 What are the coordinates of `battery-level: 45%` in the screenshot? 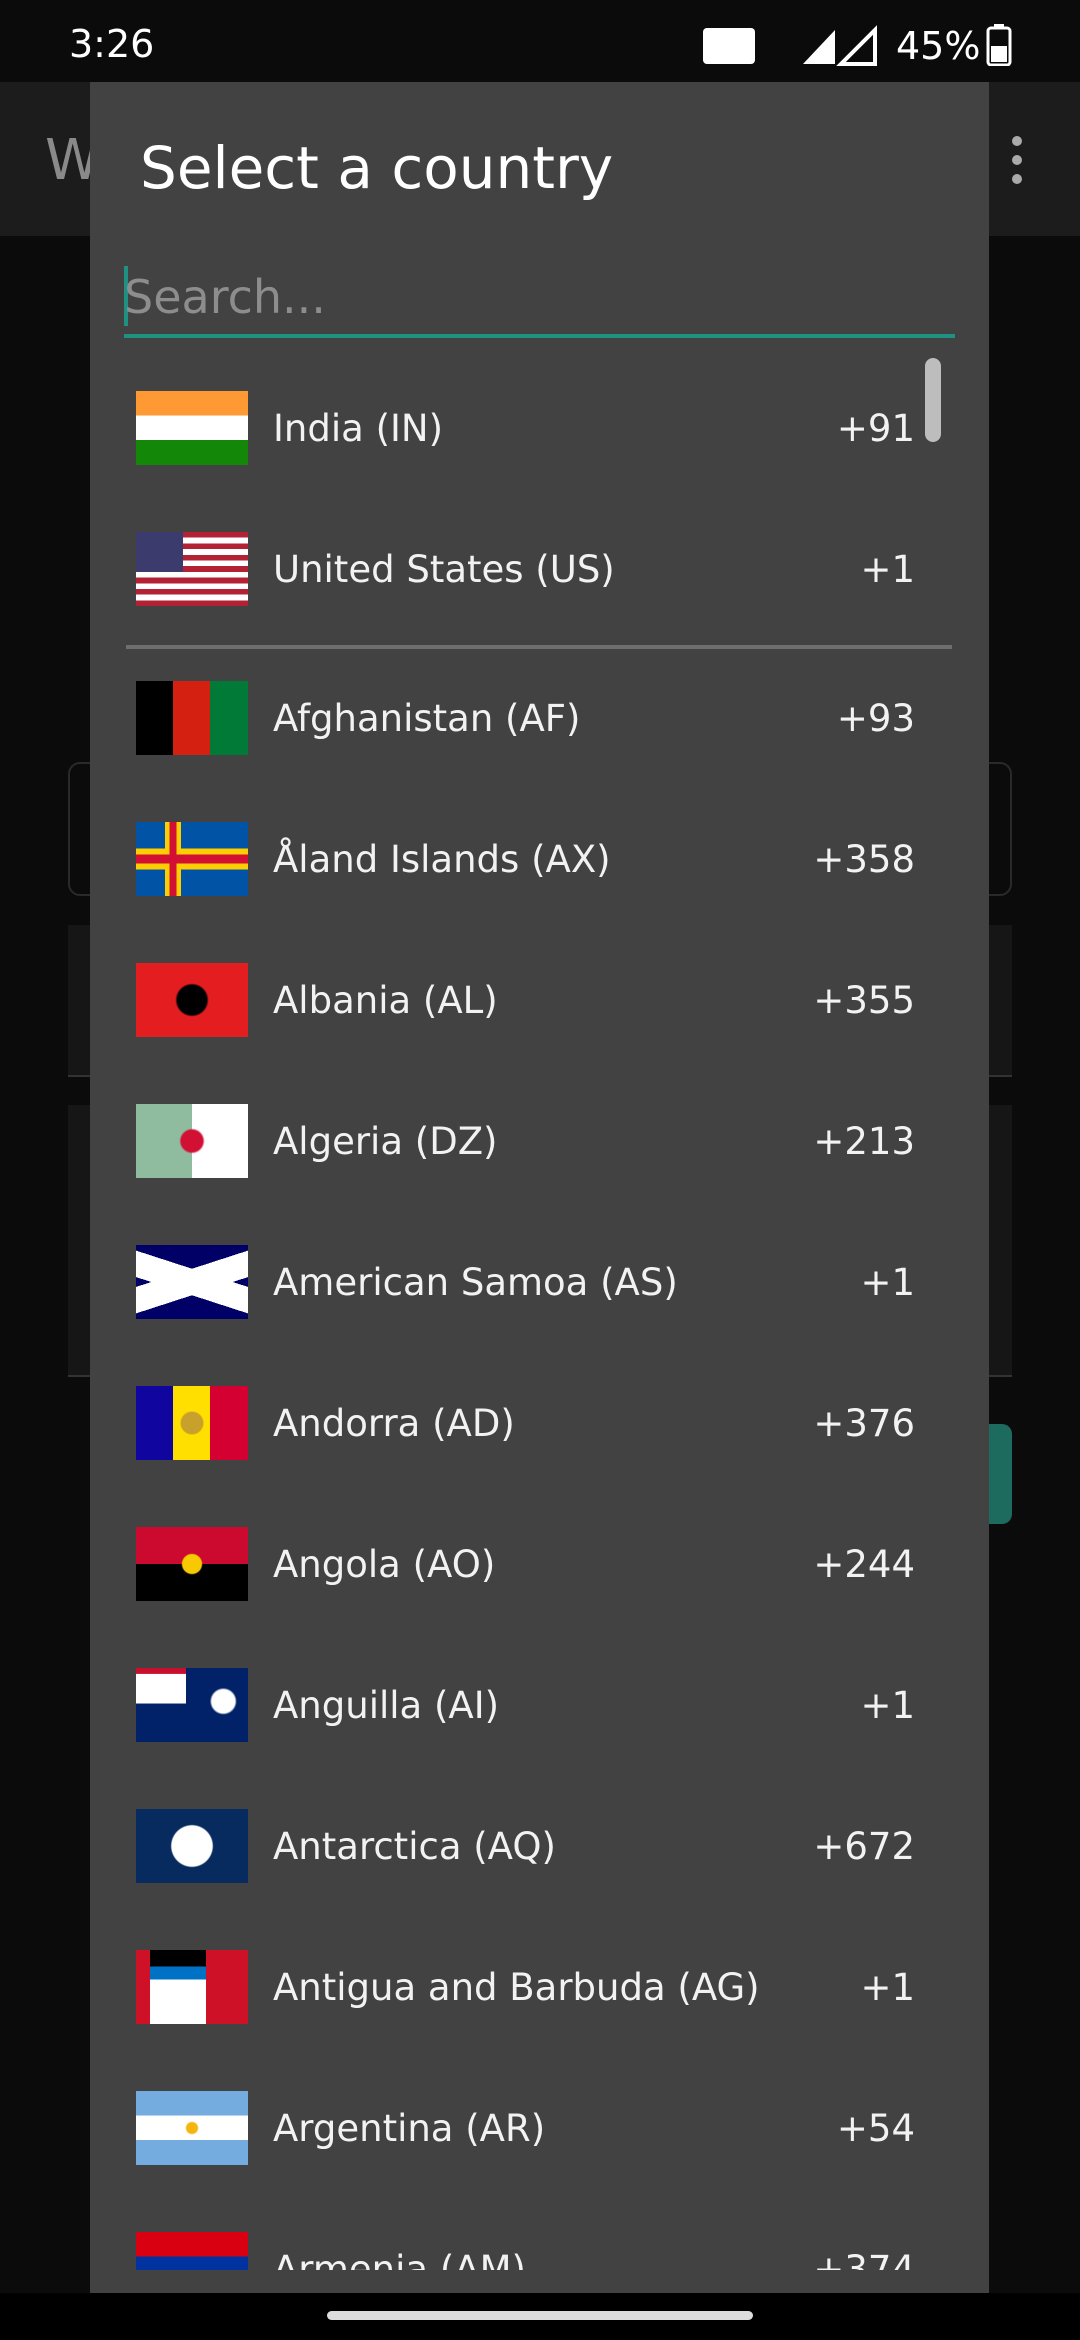 It's located at (938, 46).